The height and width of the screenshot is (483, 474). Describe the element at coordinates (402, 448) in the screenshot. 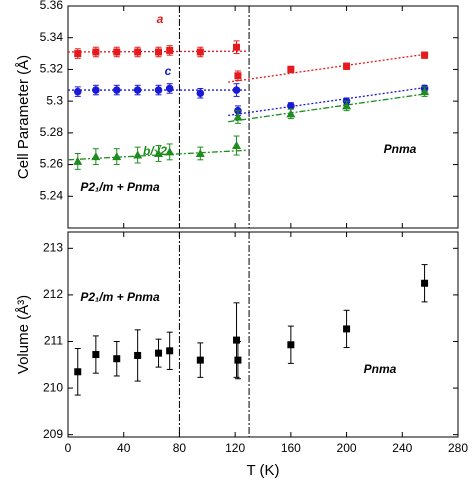

I see `x-tick-label: 240` at that location.